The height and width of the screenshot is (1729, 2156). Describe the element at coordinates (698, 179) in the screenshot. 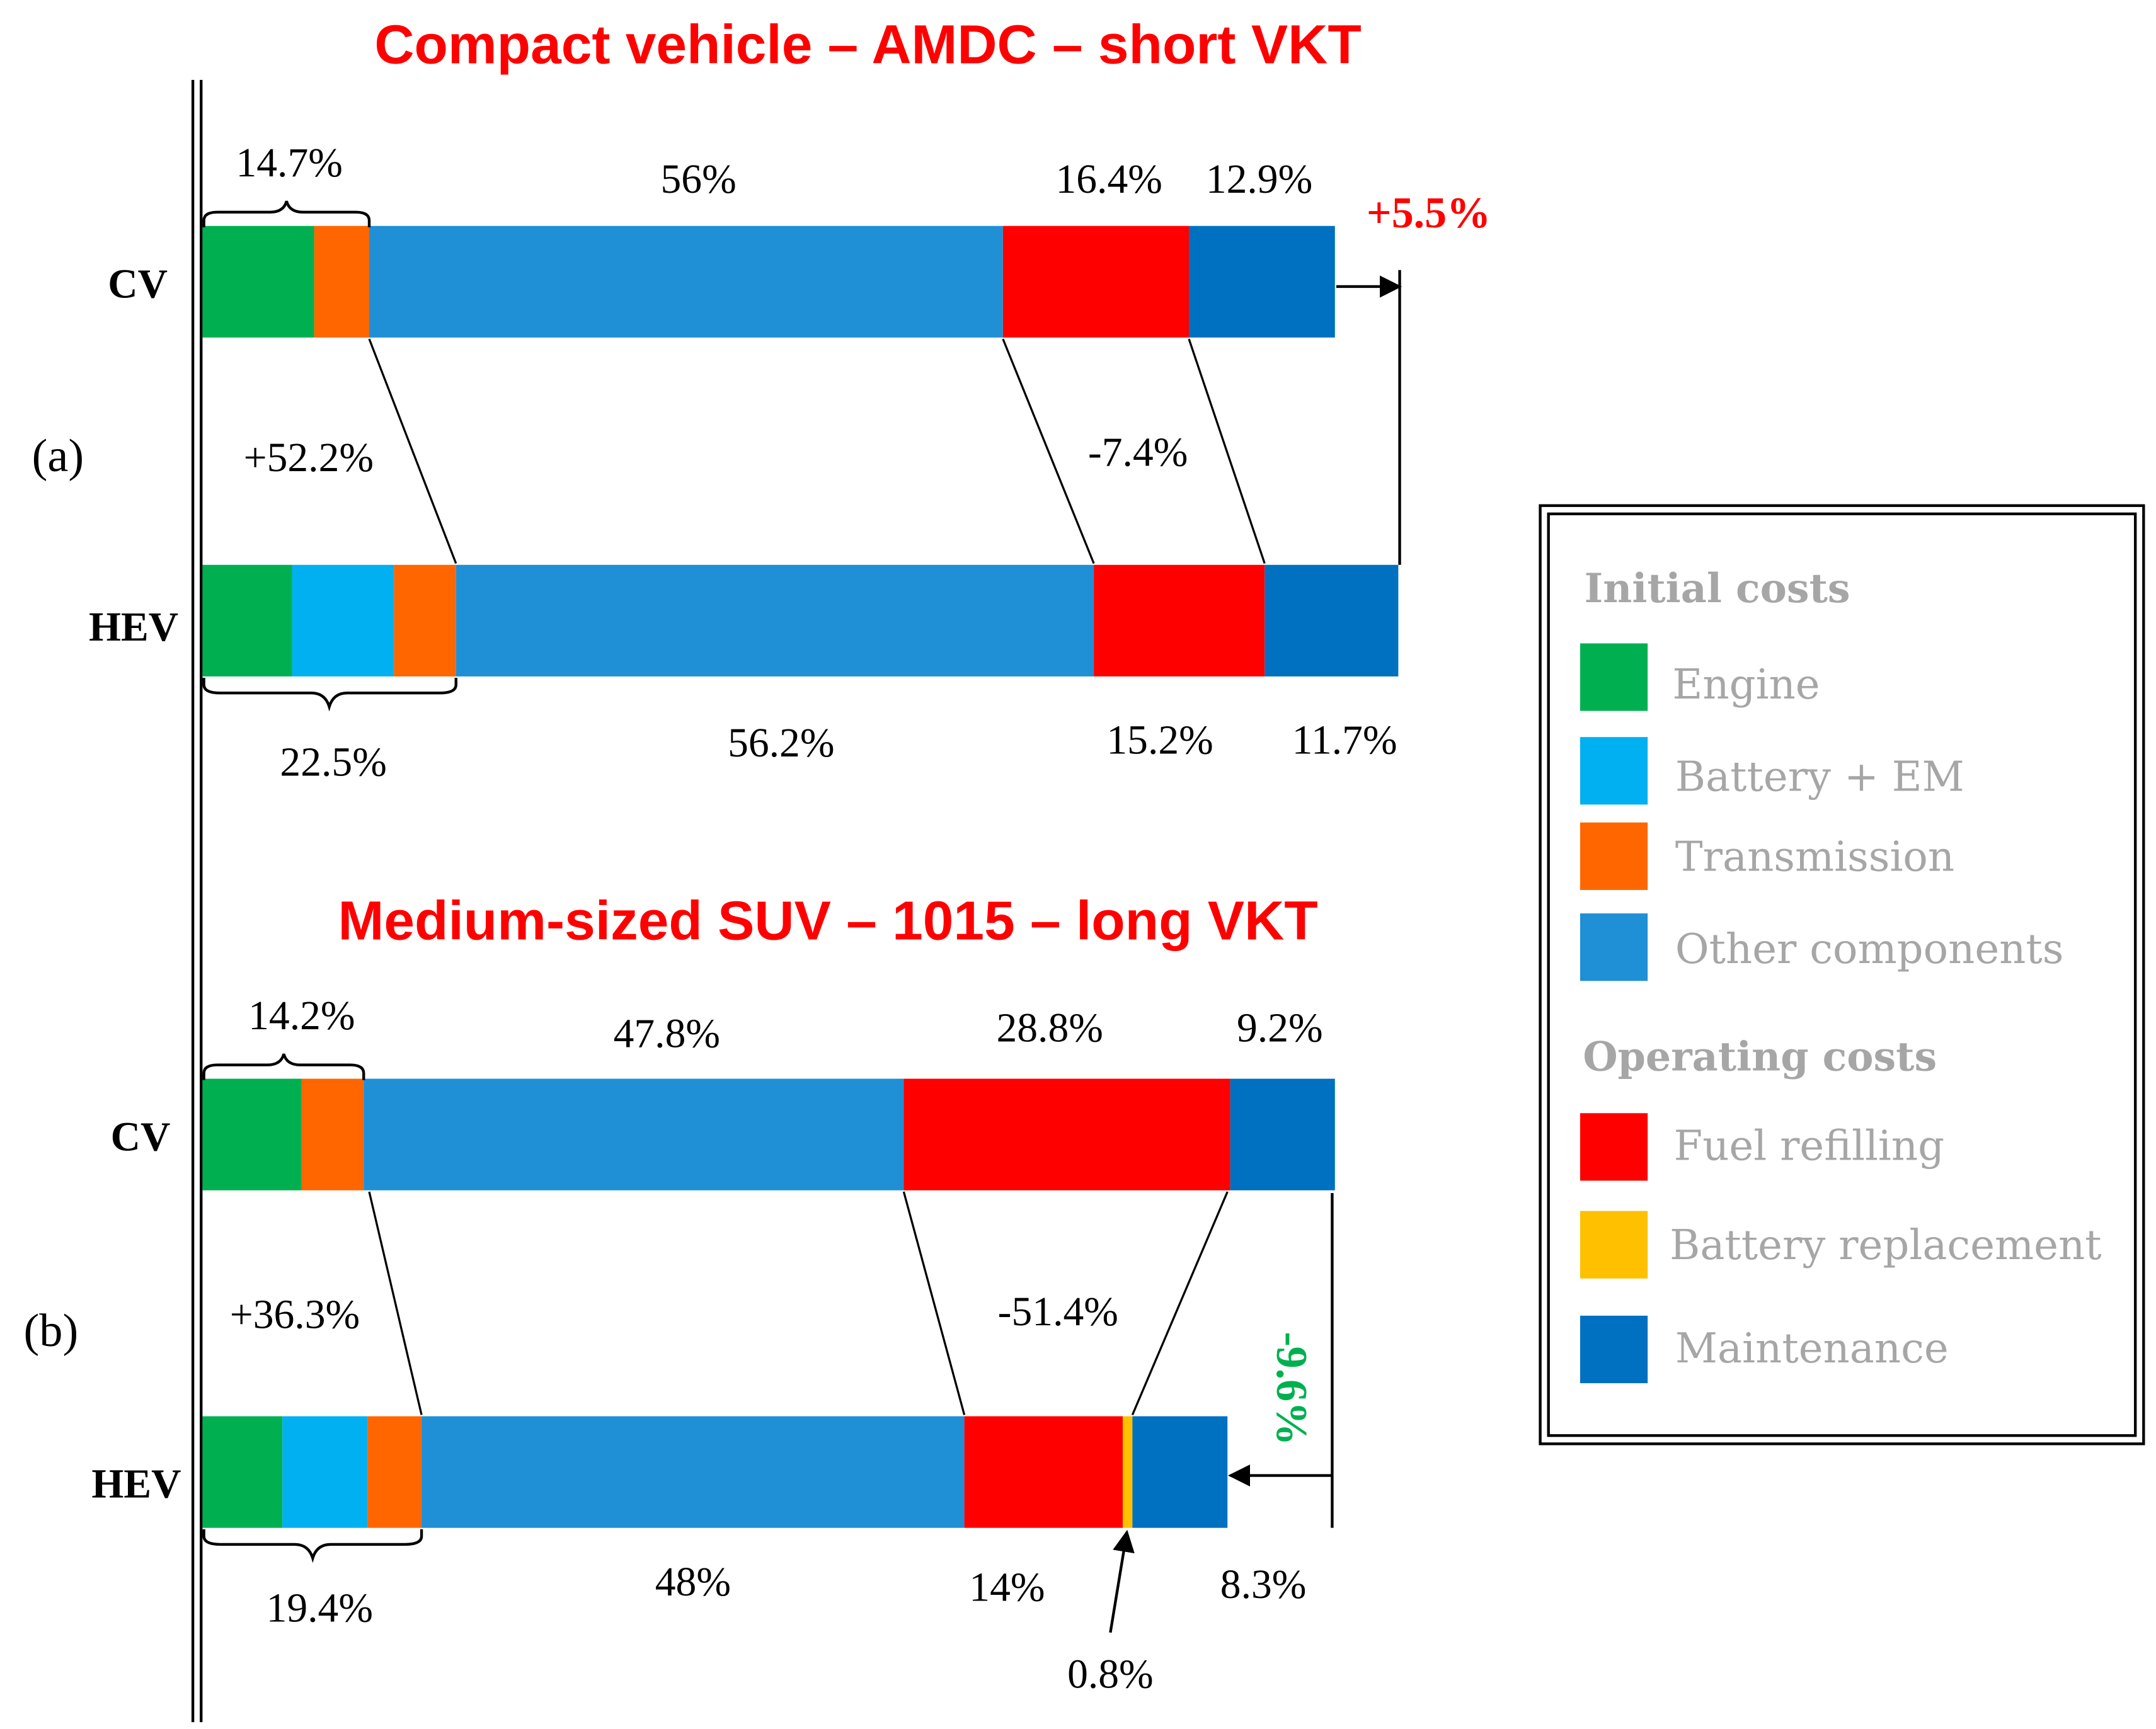

I see `panel-a-cv-other-label: 56%` at that location.